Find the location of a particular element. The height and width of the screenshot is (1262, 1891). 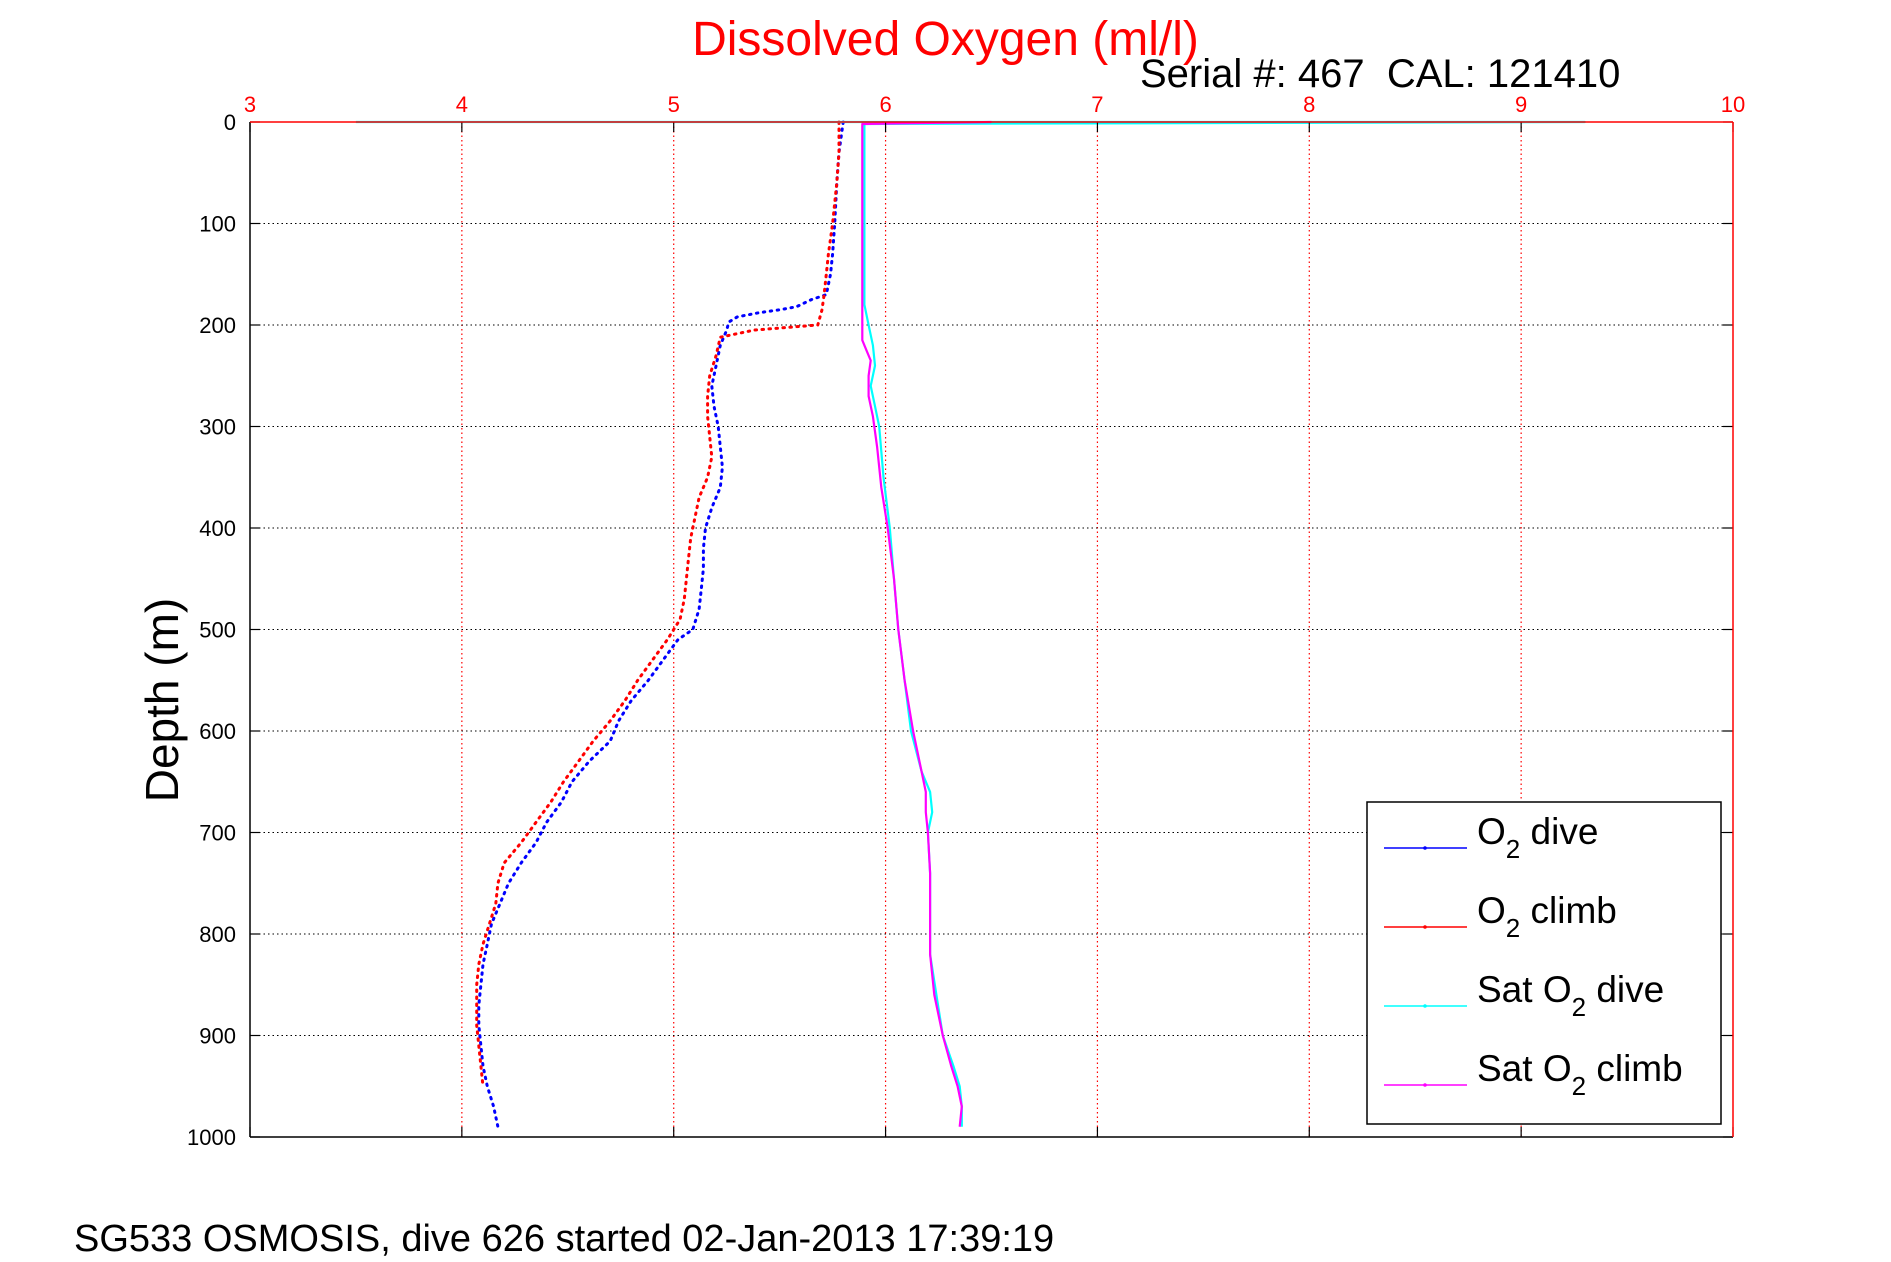

y-tick-label: 300 is located at coordinates (217, 427).